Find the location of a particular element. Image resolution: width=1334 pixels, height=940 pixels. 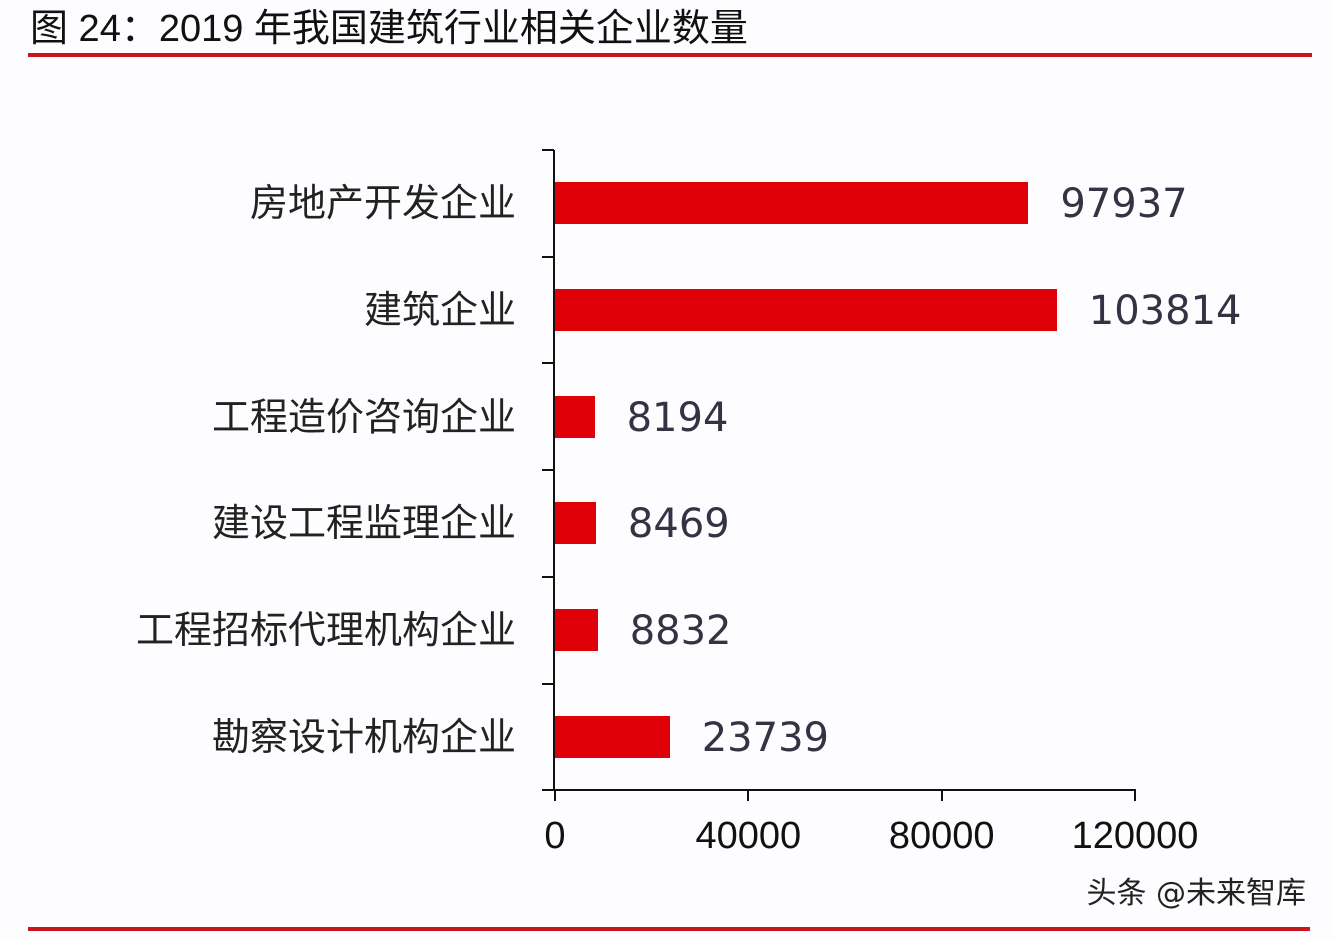

category-label: 工程造价咨询企业 is located at coordinates (363, 416).